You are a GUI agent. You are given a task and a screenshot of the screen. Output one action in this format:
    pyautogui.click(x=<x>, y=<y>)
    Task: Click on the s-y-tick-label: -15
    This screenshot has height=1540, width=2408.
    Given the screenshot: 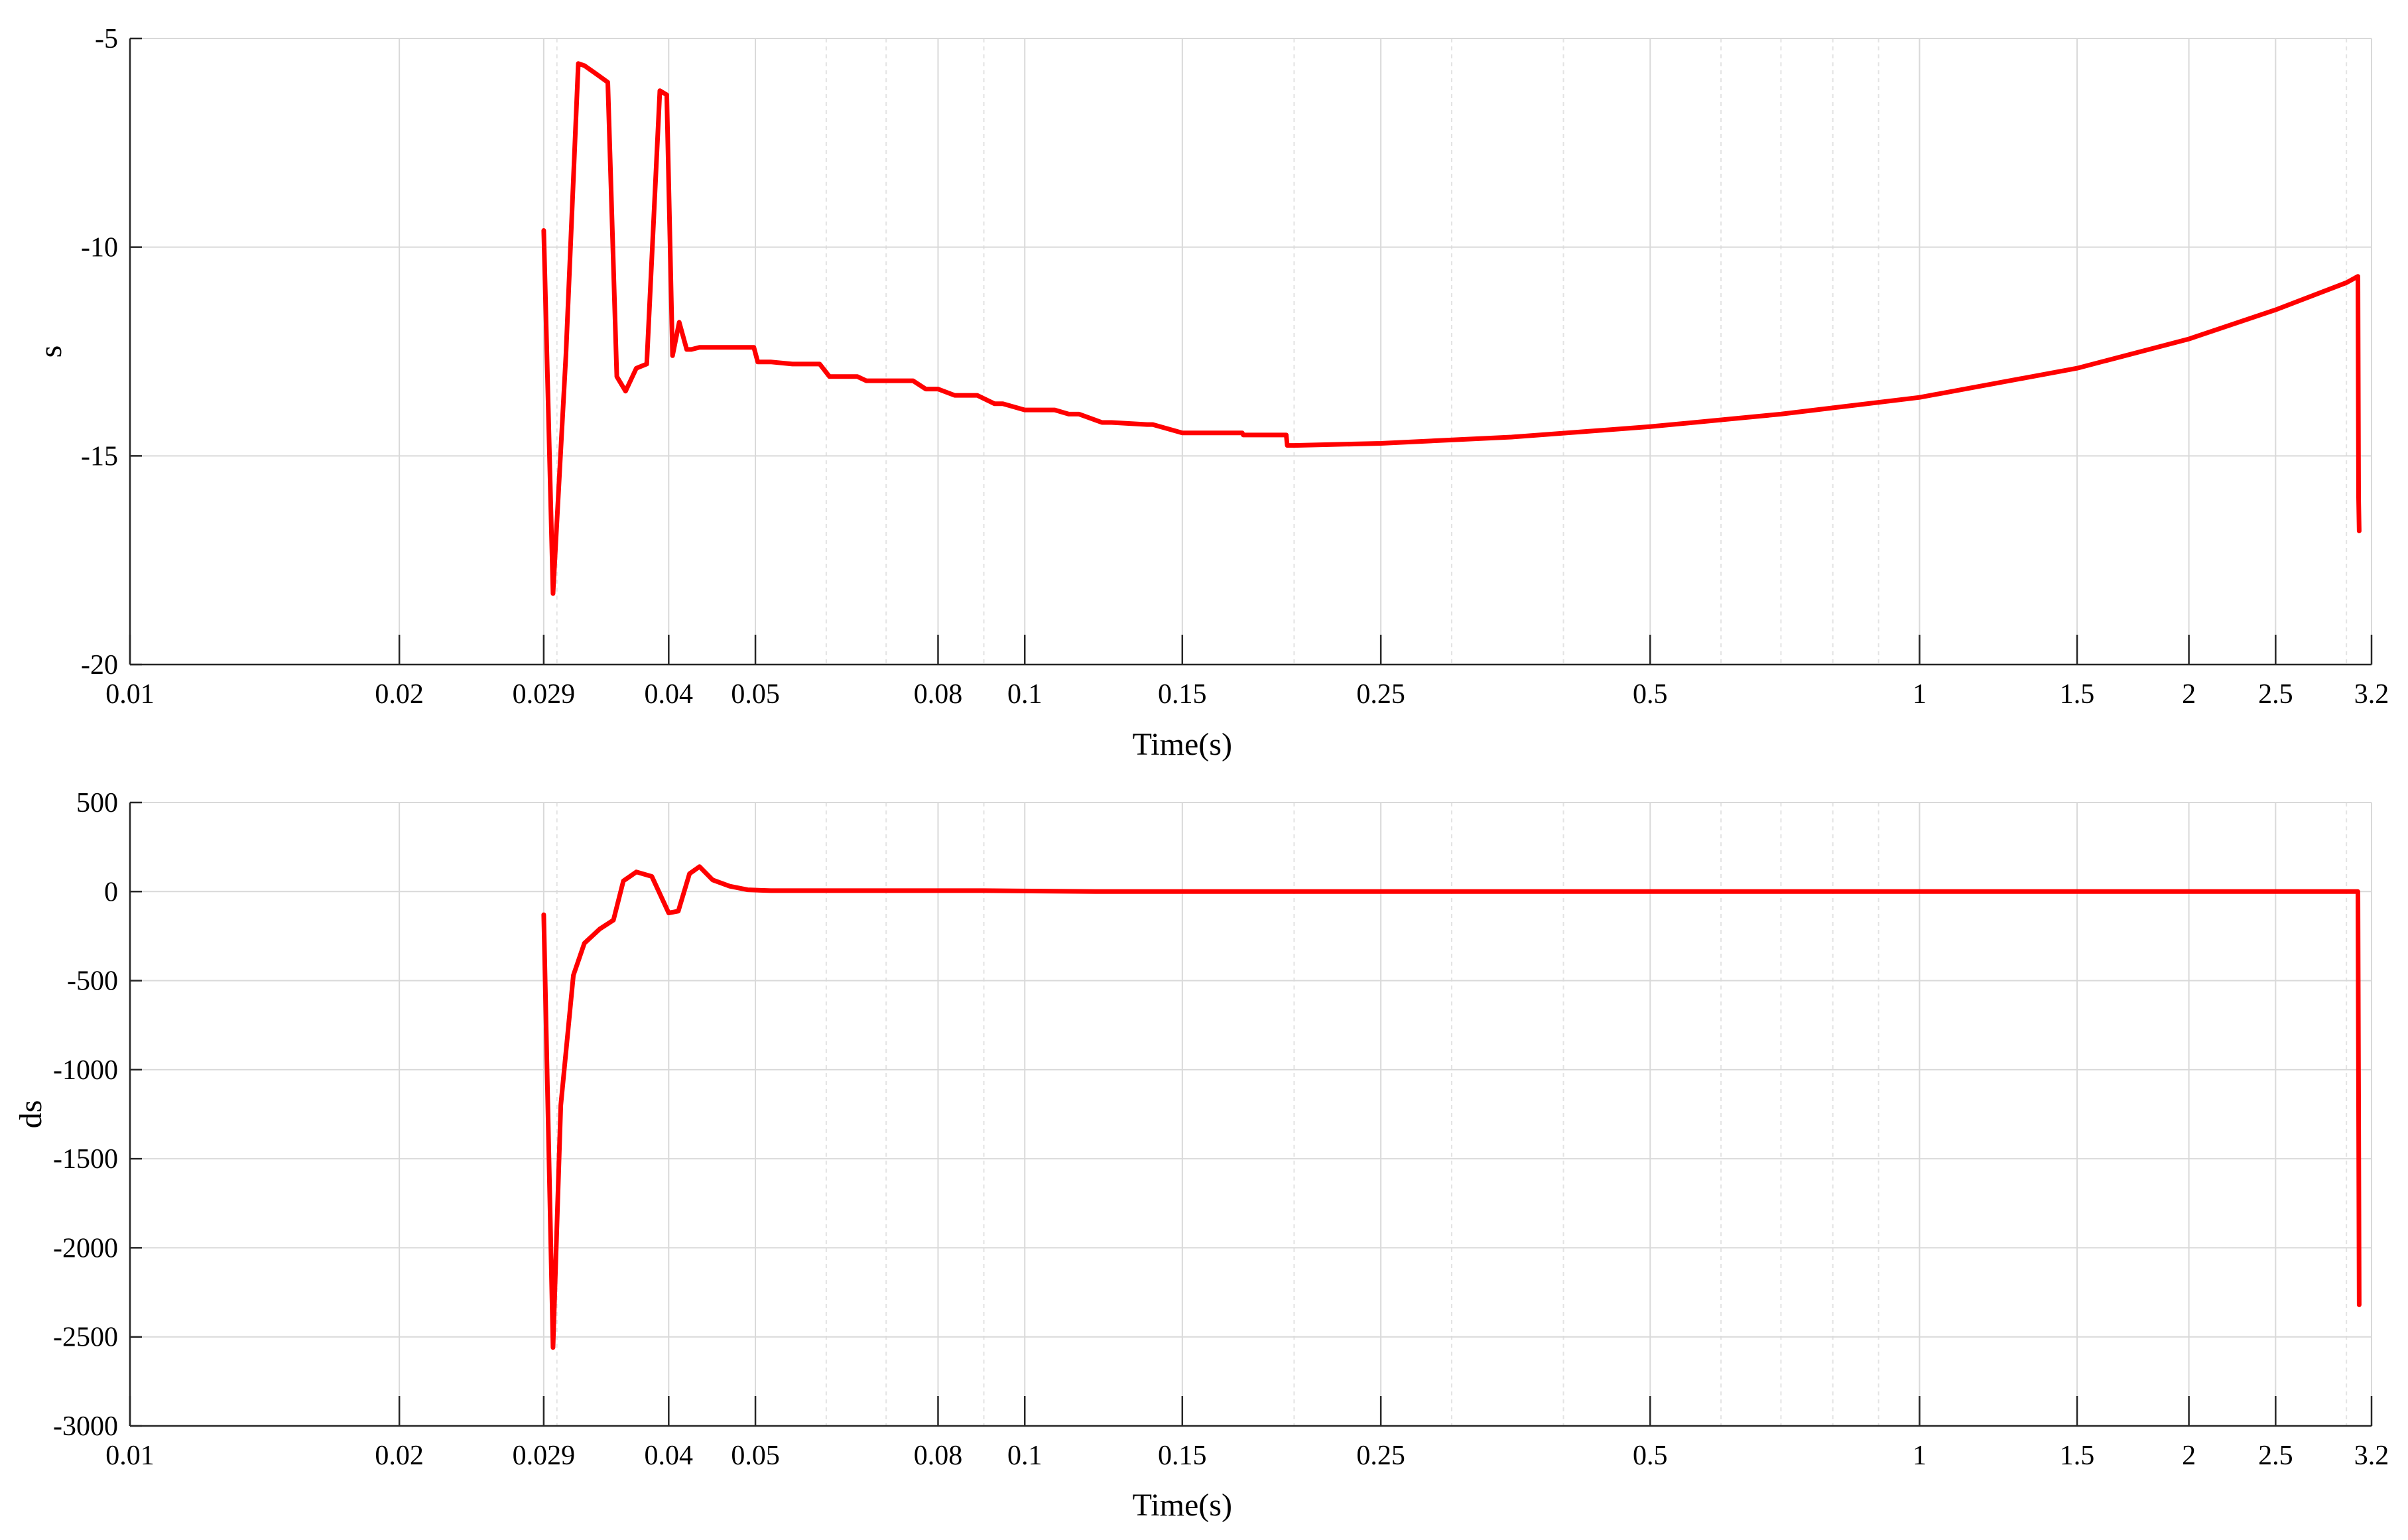 What is the action you would take?
    pyautogui.click(x=99, y=456)
    